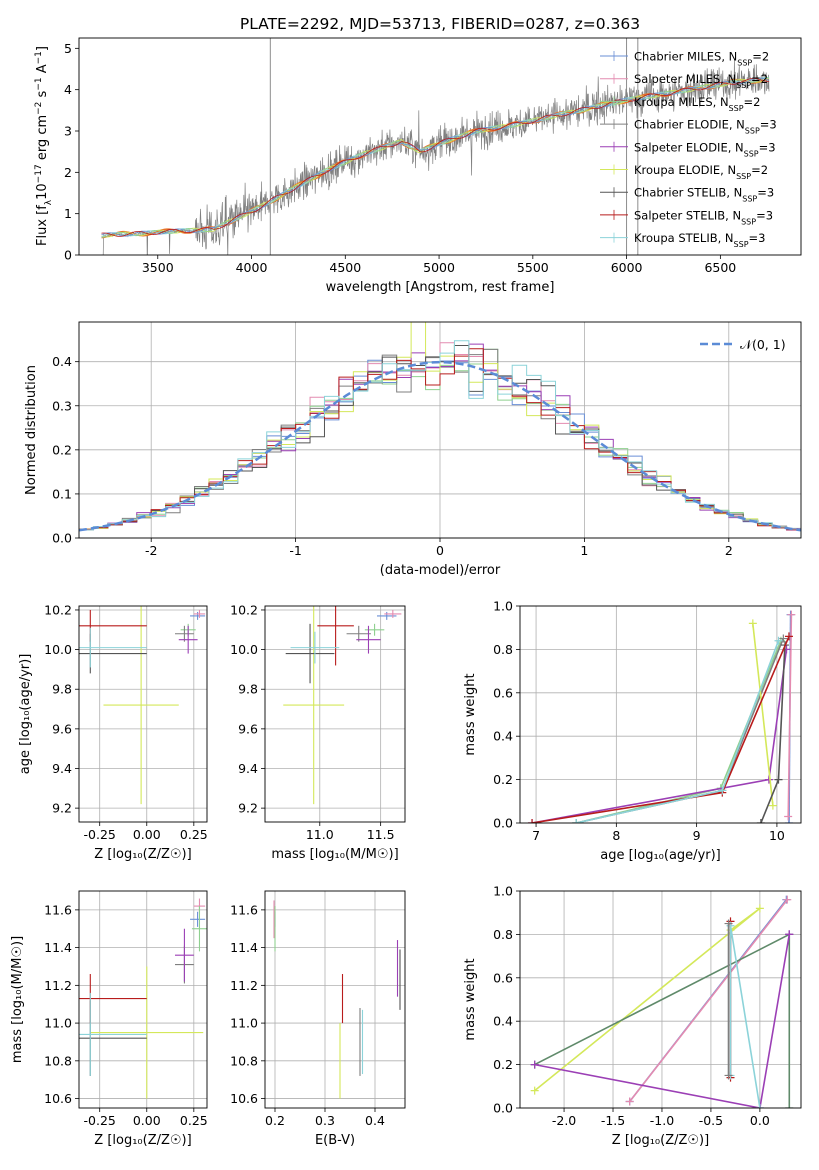 Image resolution: width=819 pixels, height=1170 pixels. Describe the element at coordinates (697, 104) in the screenshot. I see `legend-label: Kroupa MILES, NSSP=2` at that location.